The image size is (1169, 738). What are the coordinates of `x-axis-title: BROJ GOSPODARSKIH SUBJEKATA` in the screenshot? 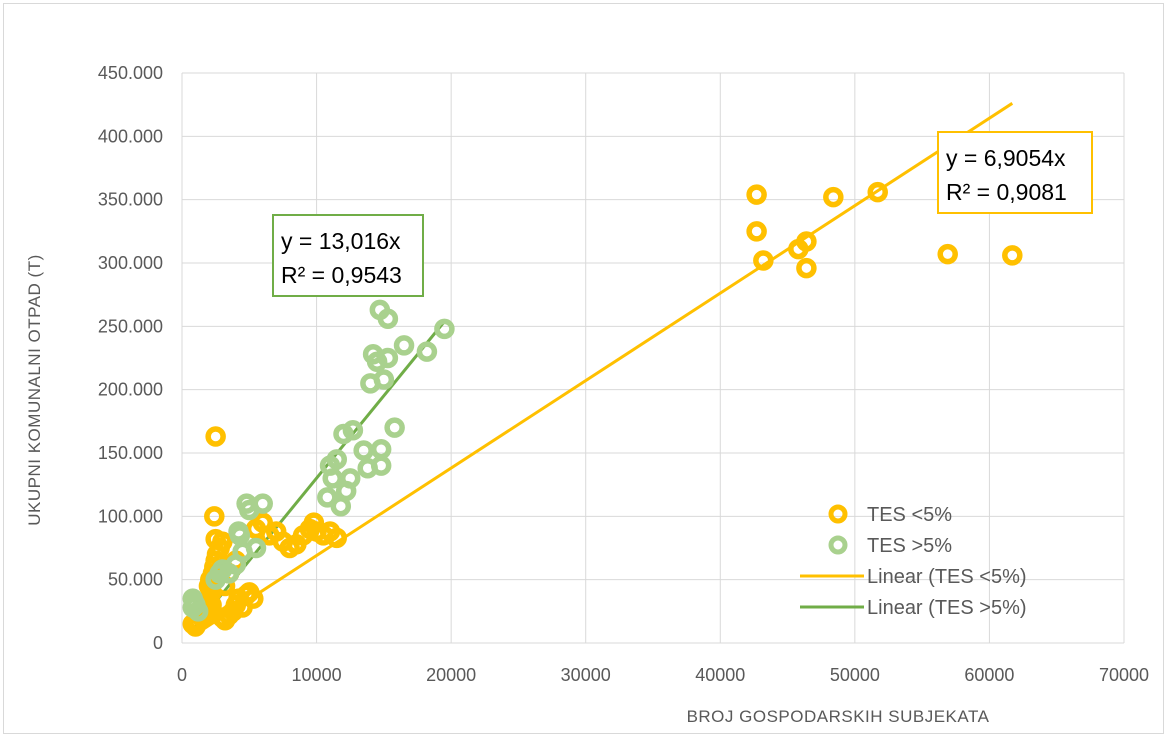 It's located at (838, 716).